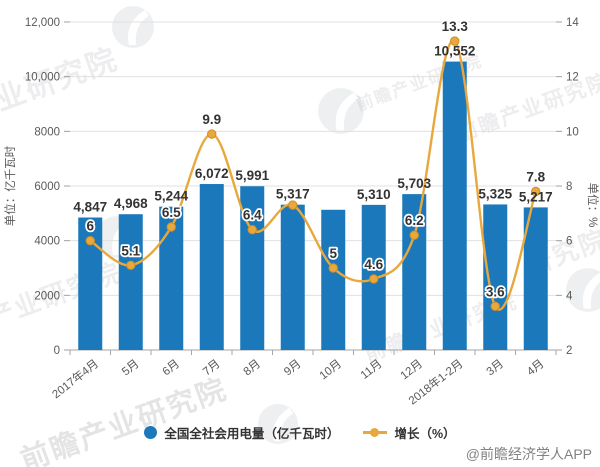 The height and width of the screenshot is (467, 600). I want to click on bar-value-label: 10,552, so click(454, 51).